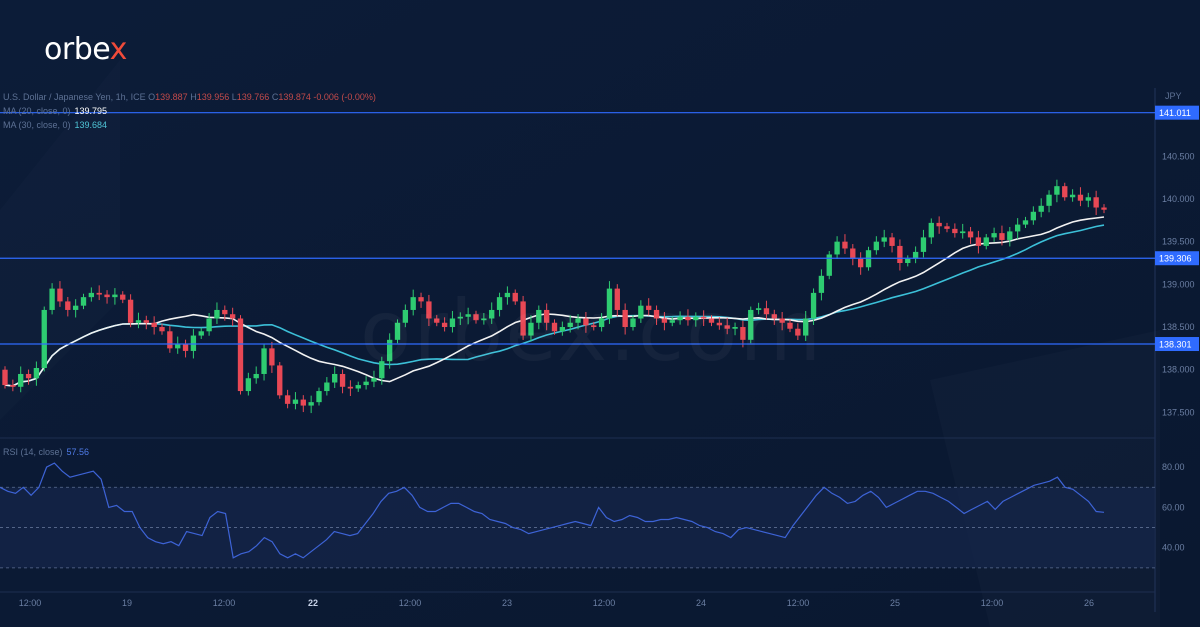 The height and width of the screenshot is (627, 1200). I want to click on rsi-label: RSI (14, close), so click(33, 452).